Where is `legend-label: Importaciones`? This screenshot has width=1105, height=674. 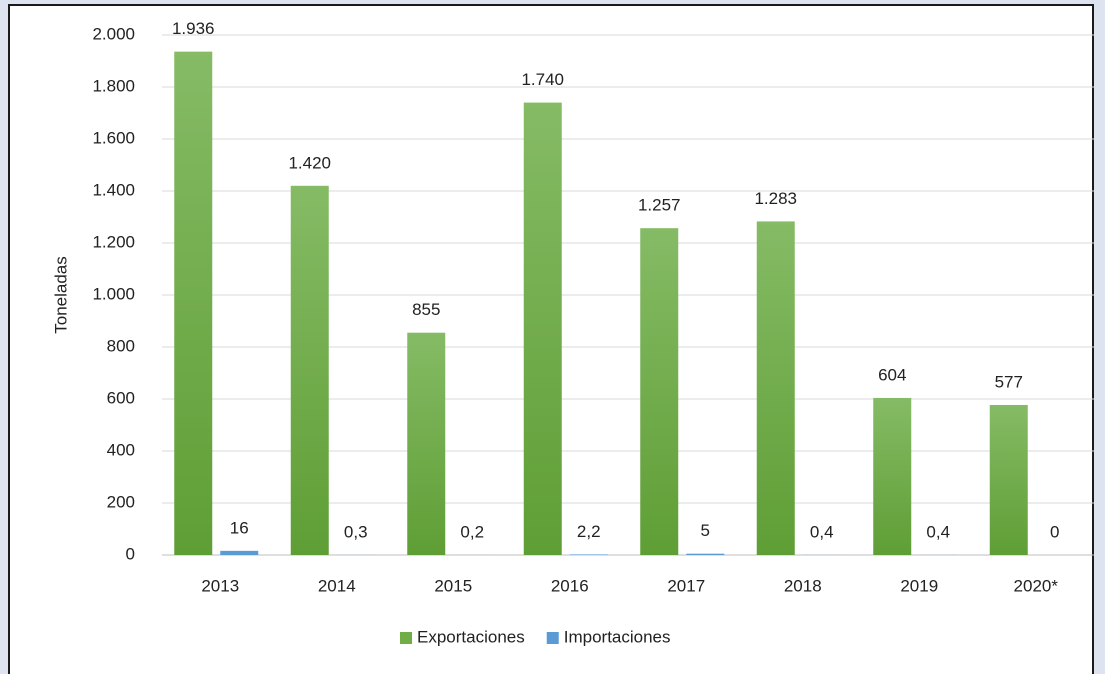
legend-label: Importaciones is located at coordinates (617, 636).